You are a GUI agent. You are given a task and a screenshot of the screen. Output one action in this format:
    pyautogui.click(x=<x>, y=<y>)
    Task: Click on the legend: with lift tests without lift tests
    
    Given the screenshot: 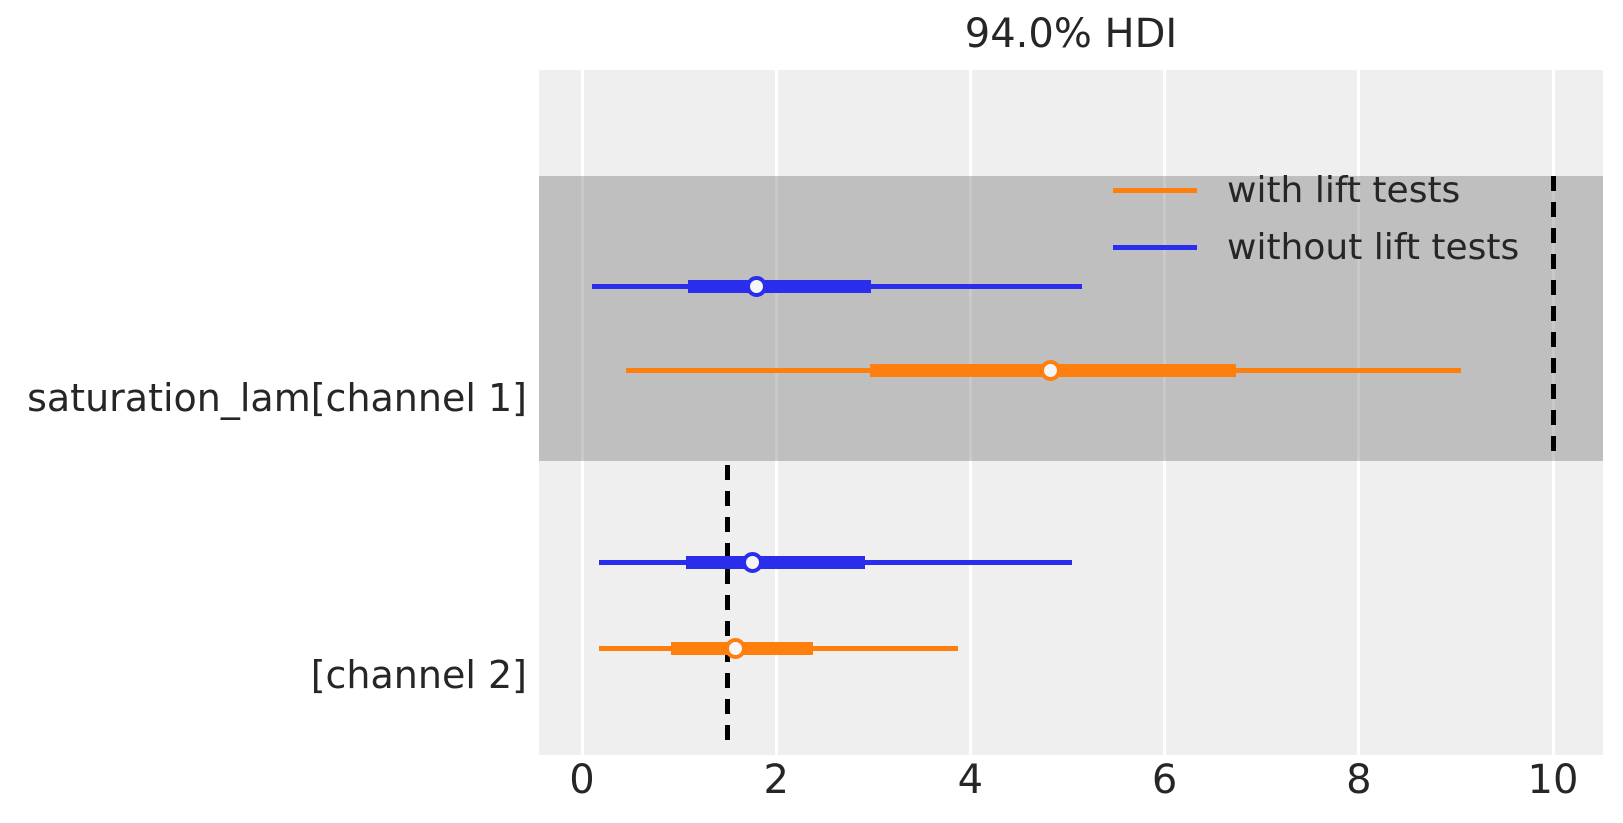 What is the action you would take?
    pyautogui.click(x=1316, y=219)
    